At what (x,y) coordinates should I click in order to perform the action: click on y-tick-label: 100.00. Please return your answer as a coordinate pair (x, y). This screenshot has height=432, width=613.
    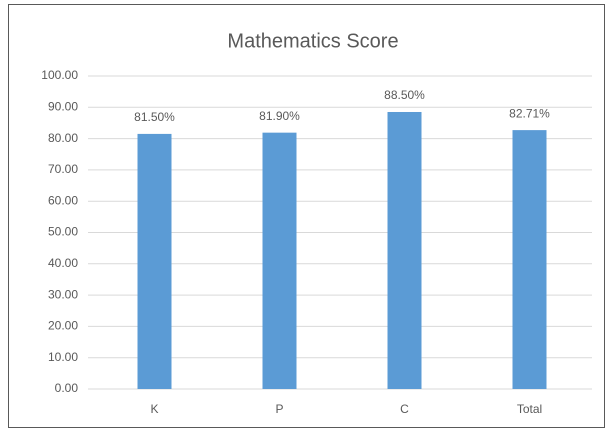
    Looking at the image, I should click on (59, 75).